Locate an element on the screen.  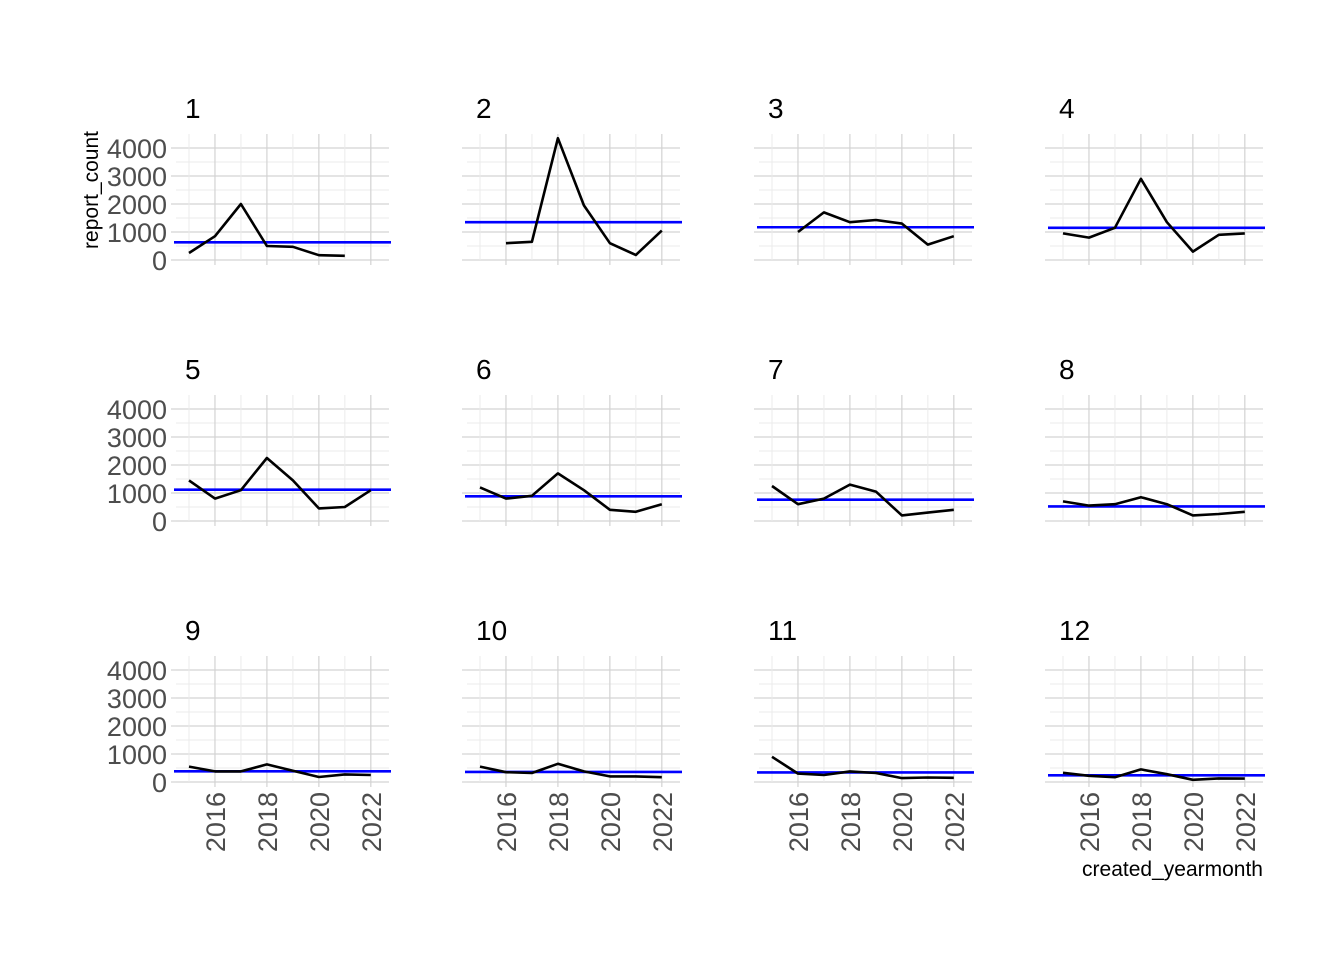
y-axis-title: report_count is located at coordinates (91, 190).